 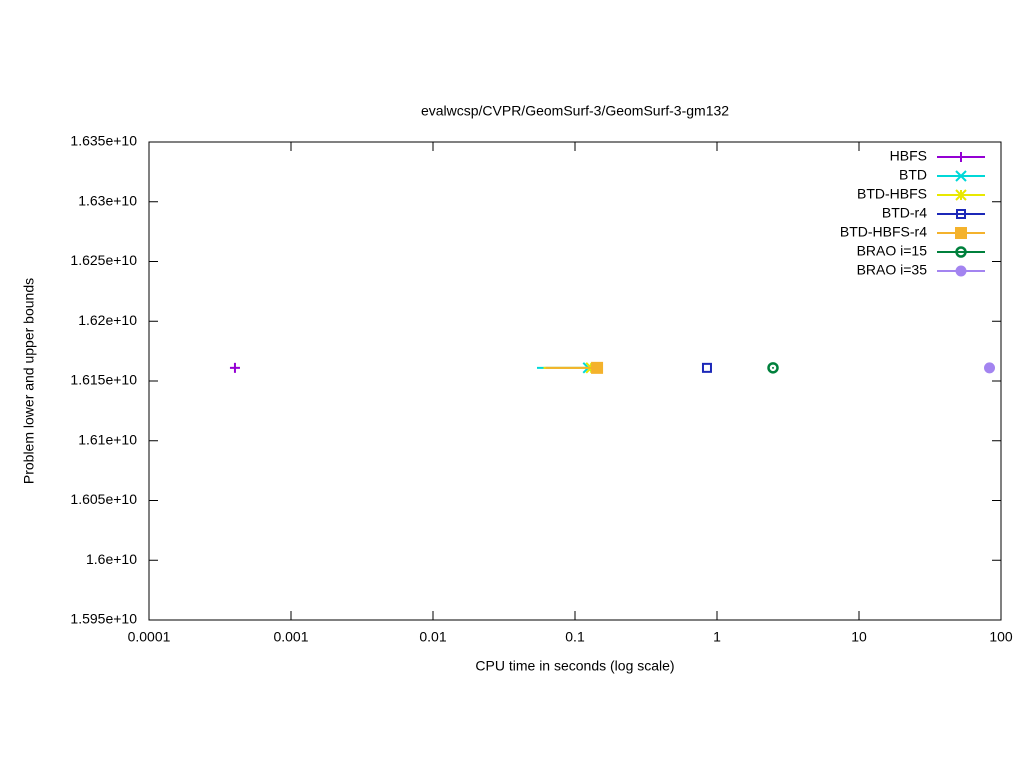 I want to click on x-tick-label: 0.01, so click(x=432, y=637).